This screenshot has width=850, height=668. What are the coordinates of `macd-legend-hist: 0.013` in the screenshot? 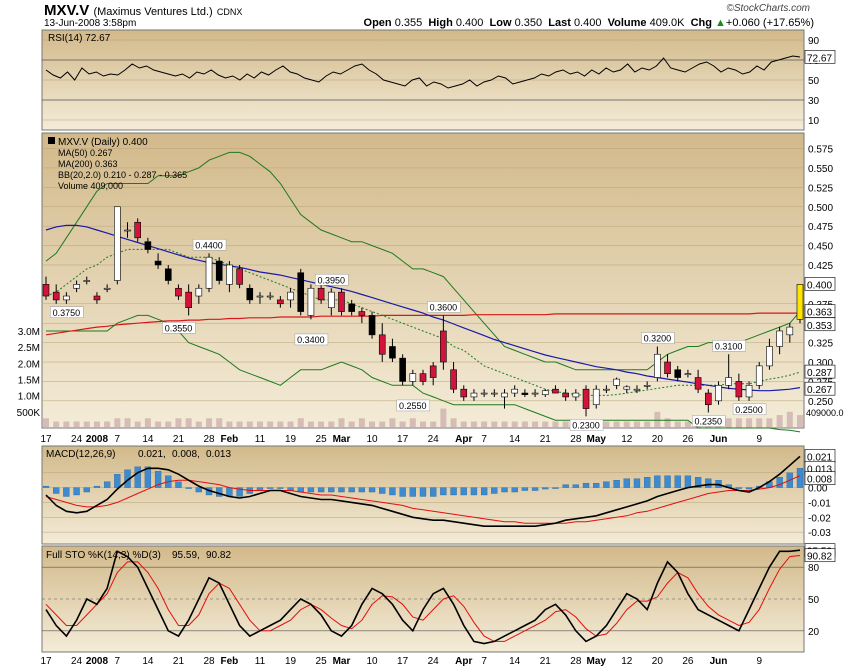 It's located at (218, 454).